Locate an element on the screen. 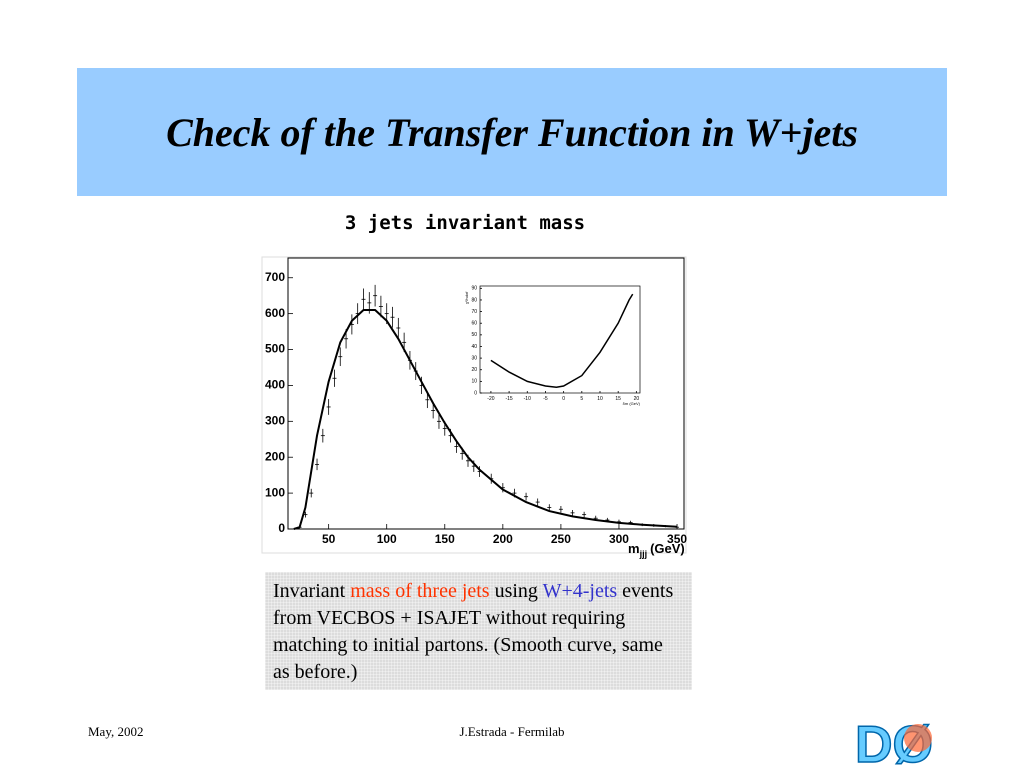  x-tick-label: 100 is located at coordinates (387, 539).